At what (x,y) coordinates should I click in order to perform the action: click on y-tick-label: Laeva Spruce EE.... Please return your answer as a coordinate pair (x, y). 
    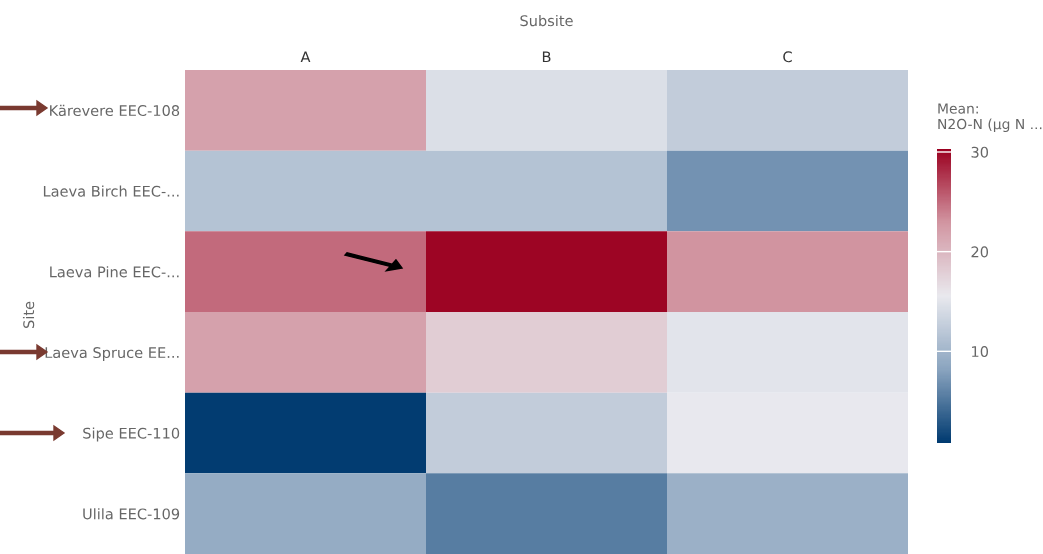
    Looking at the image, I should click on (112, 354).